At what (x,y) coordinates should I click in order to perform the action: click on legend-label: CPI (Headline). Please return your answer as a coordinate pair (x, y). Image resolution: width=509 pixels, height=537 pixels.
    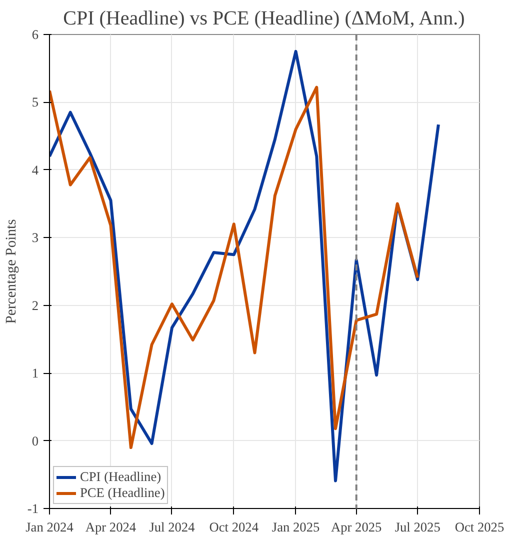
    Looking at the image, I should click on (121, 477).